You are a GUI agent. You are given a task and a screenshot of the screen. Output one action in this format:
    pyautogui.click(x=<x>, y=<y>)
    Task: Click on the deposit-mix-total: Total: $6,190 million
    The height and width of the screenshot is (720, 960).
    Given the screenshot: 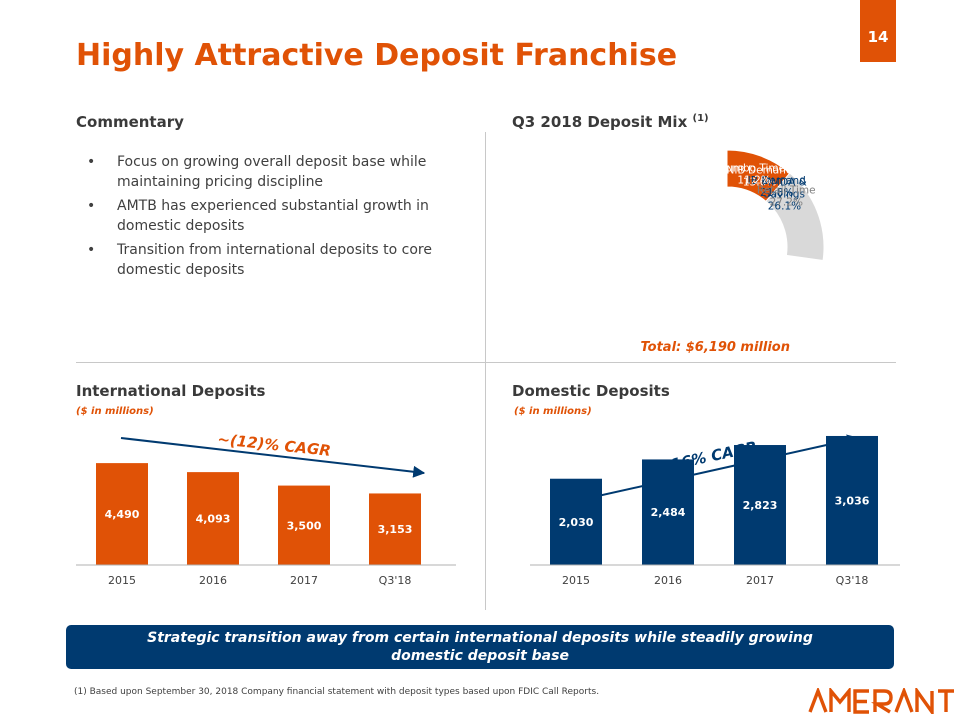 What is the action you would take?
    pyautogui.click(x=715, y=347)
    